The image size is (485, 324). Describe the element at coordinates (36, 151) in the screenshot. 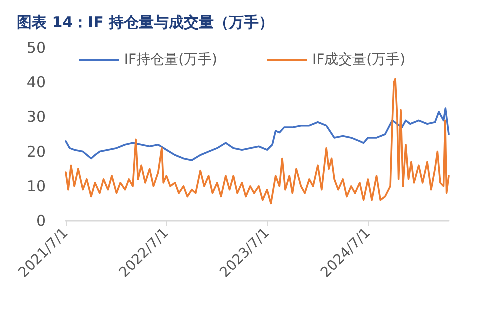

I see `y-tick-label: 20` at that location.